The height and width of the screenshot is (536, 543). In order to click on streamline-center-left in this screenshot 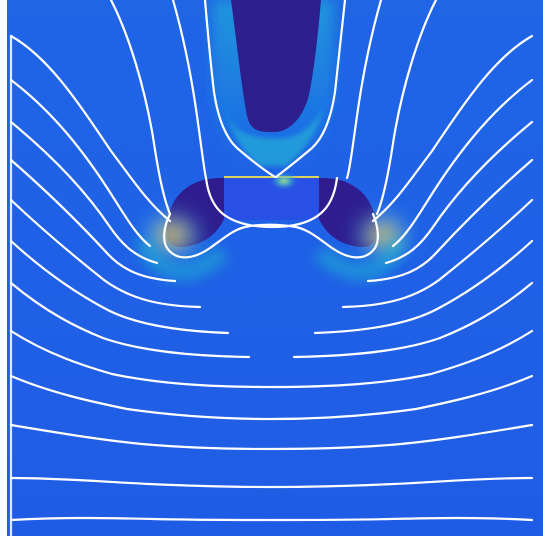, I will do `click(240, 89)`.